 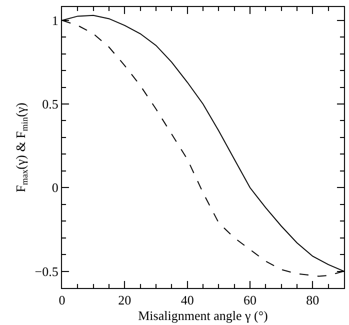 What do you see at coordinates (125, 300) in the screenshot?
I see `x-tick-label: 20` at bounding box center [125, 300].